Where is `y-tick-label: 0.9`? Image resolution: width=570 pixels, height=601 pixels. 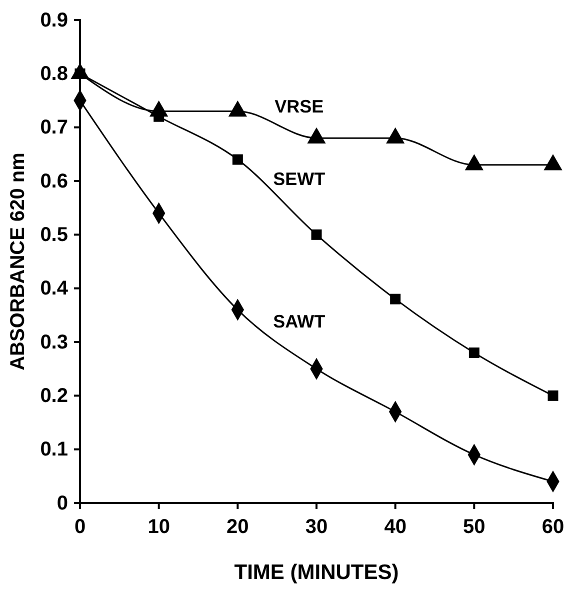 y-tick-label: 0.9 is located at coordinates (54, 20).